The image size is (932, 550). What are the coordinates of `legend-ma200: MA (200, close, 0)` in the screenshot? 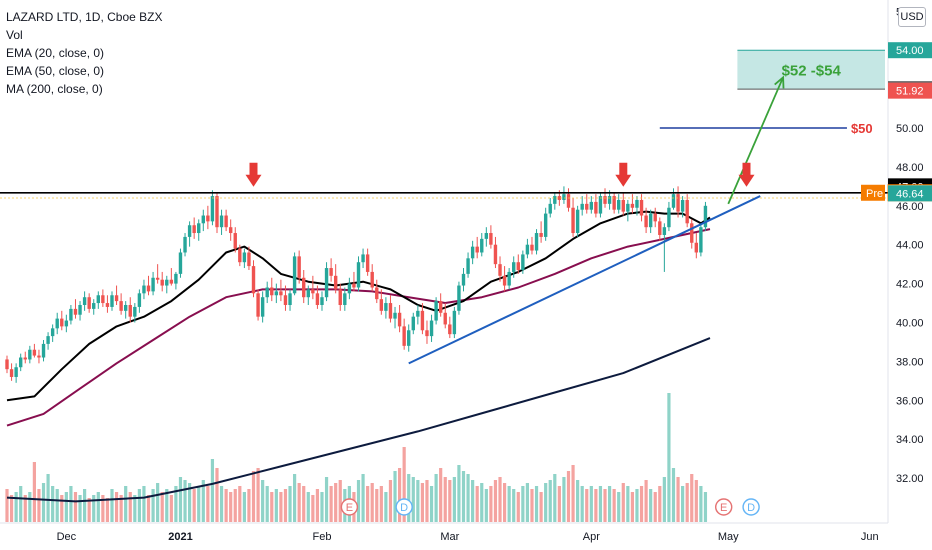 It's located at (54, 89).